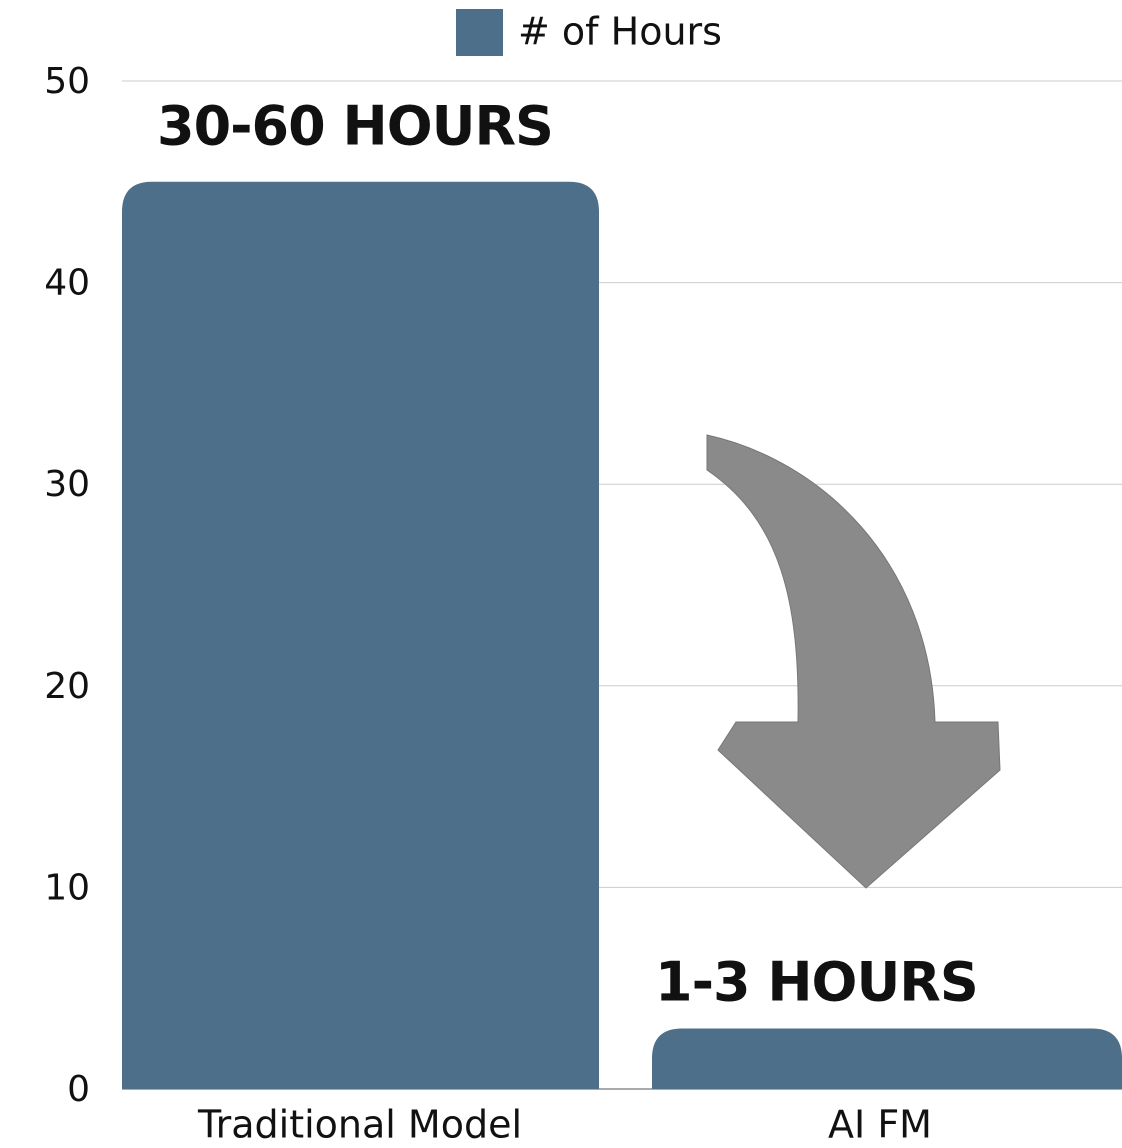  Describe the element at coordinates (78, 1089) in the screenshot. I see `y-tick-label: 0` at that location.